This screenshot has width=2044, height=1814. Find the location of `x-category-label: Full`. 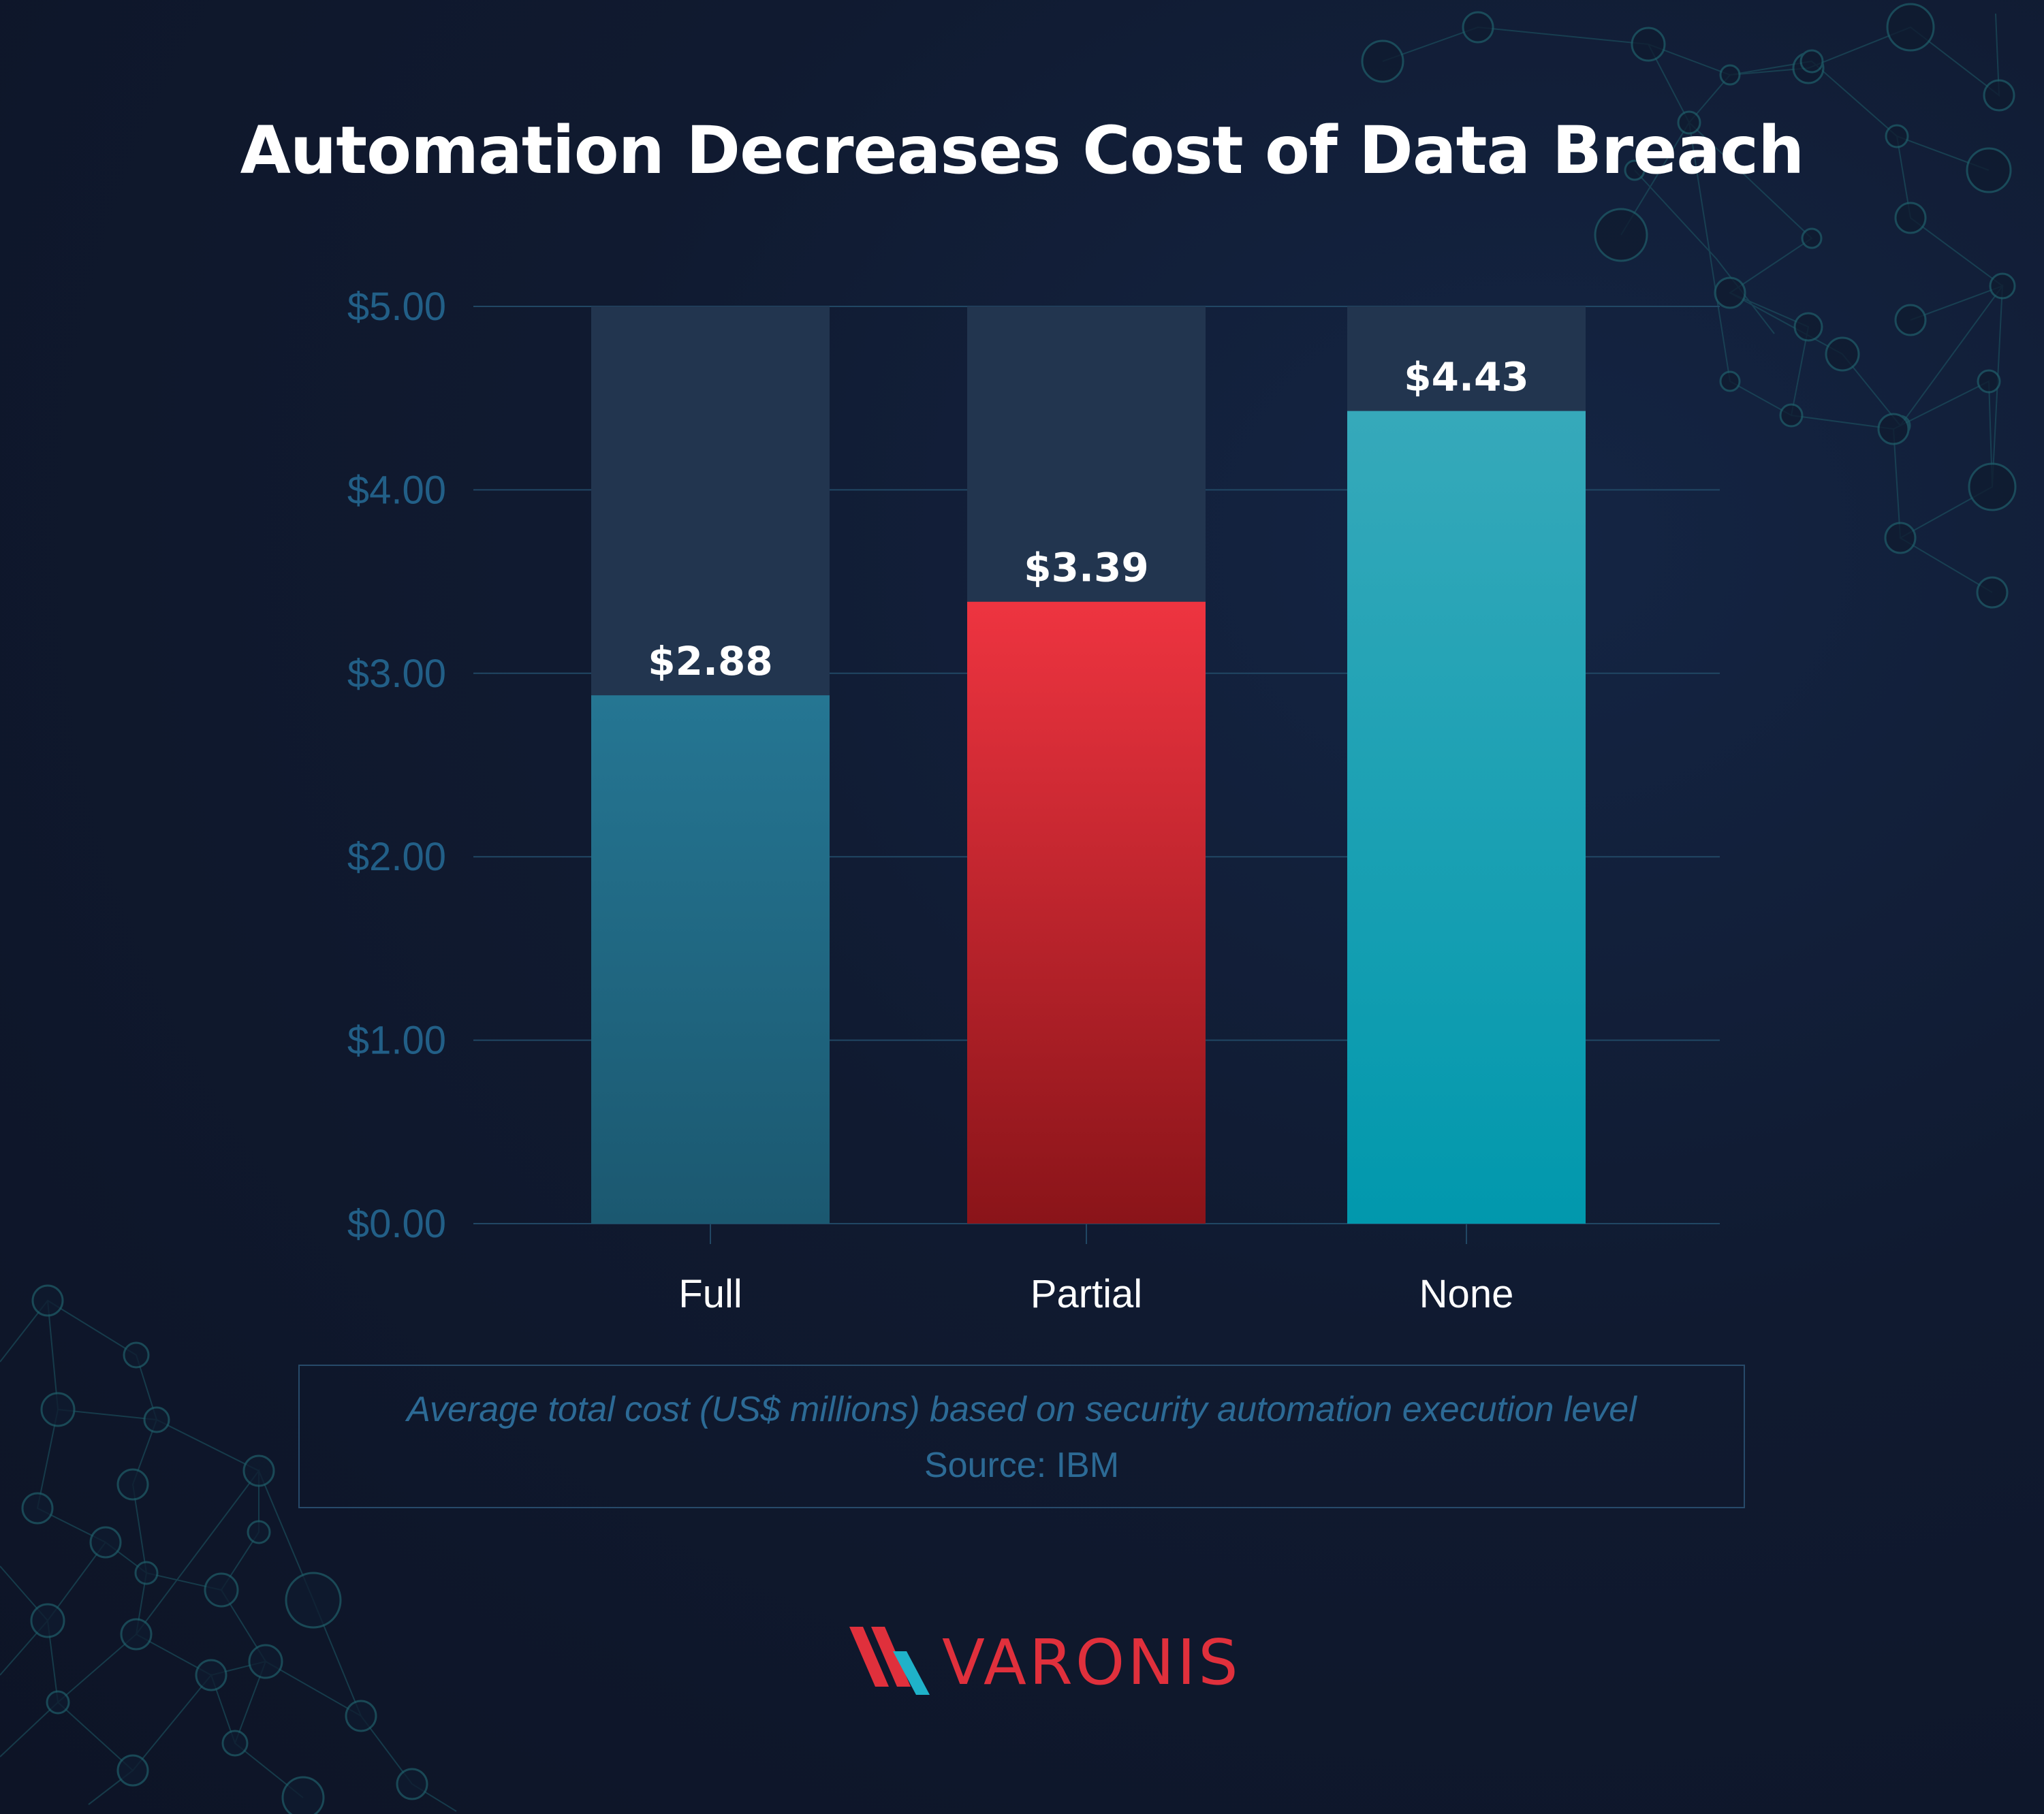

x-category-label: Full is located at coordinates (710, 1294).